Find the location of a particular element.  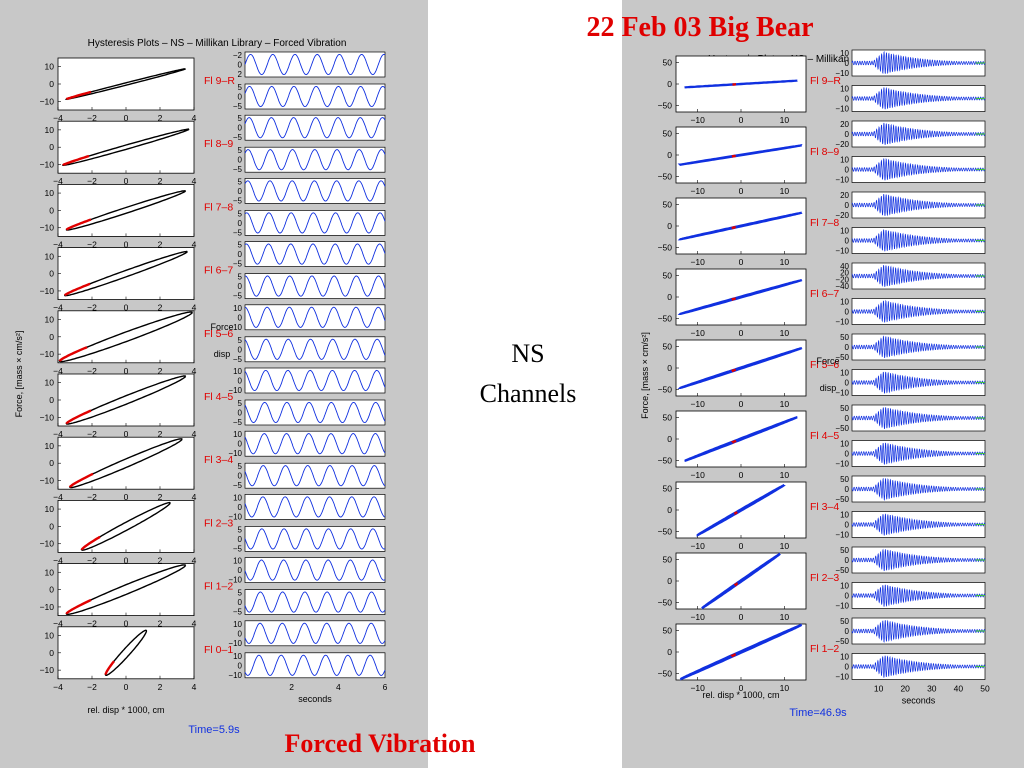

time-x-tick-label: 40 is located at coordinates (959, 689).